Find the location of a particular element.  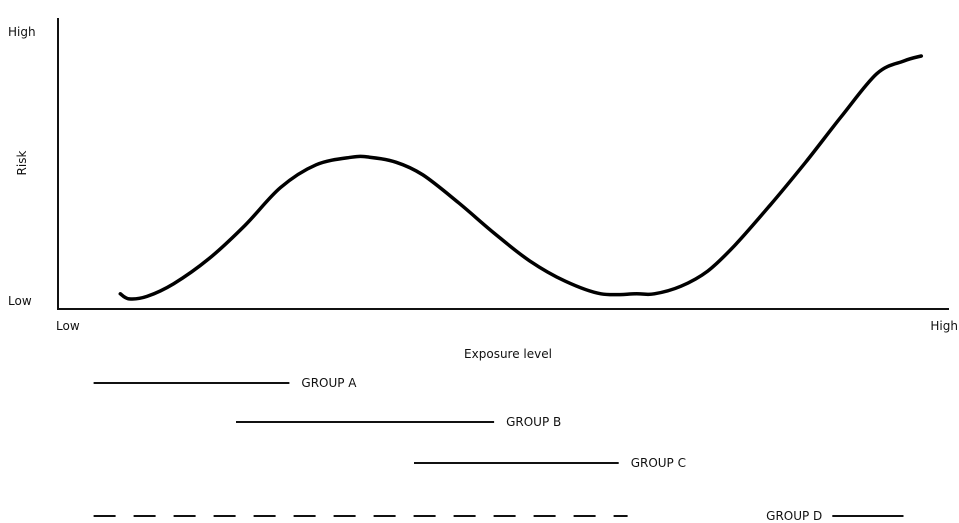

x-tick-low: Low is located at coordinates (68, 326).